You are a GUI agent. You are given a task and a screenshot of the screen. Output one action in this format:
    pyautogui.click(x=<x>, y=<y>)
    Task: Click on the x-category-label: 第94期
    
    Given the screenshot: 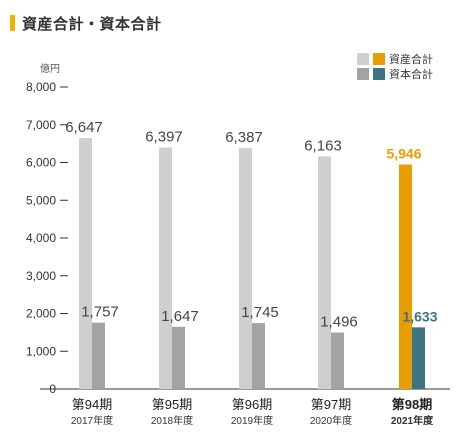 What is the action you would take?
    pyautogui.click(x=92, y=404)
    